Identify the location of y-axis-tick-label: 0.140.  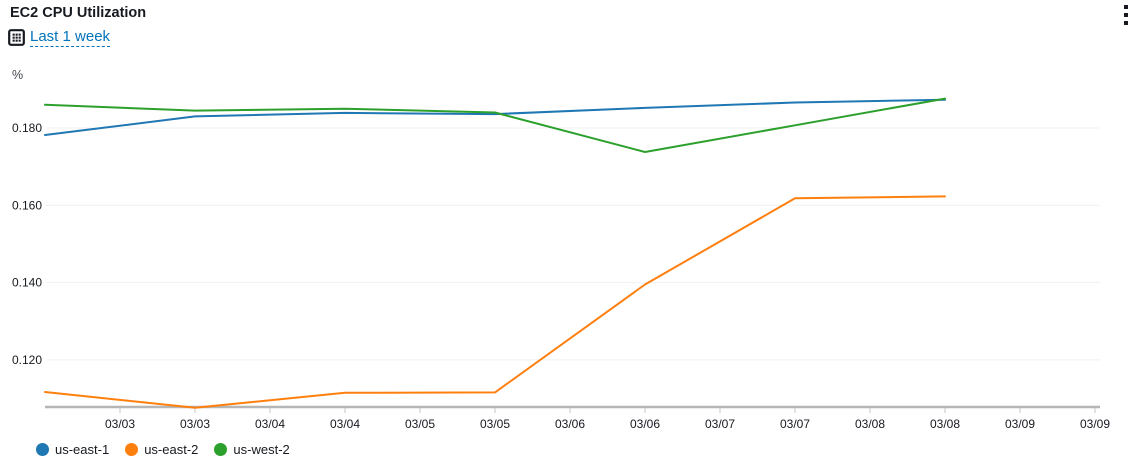
(27, 283).